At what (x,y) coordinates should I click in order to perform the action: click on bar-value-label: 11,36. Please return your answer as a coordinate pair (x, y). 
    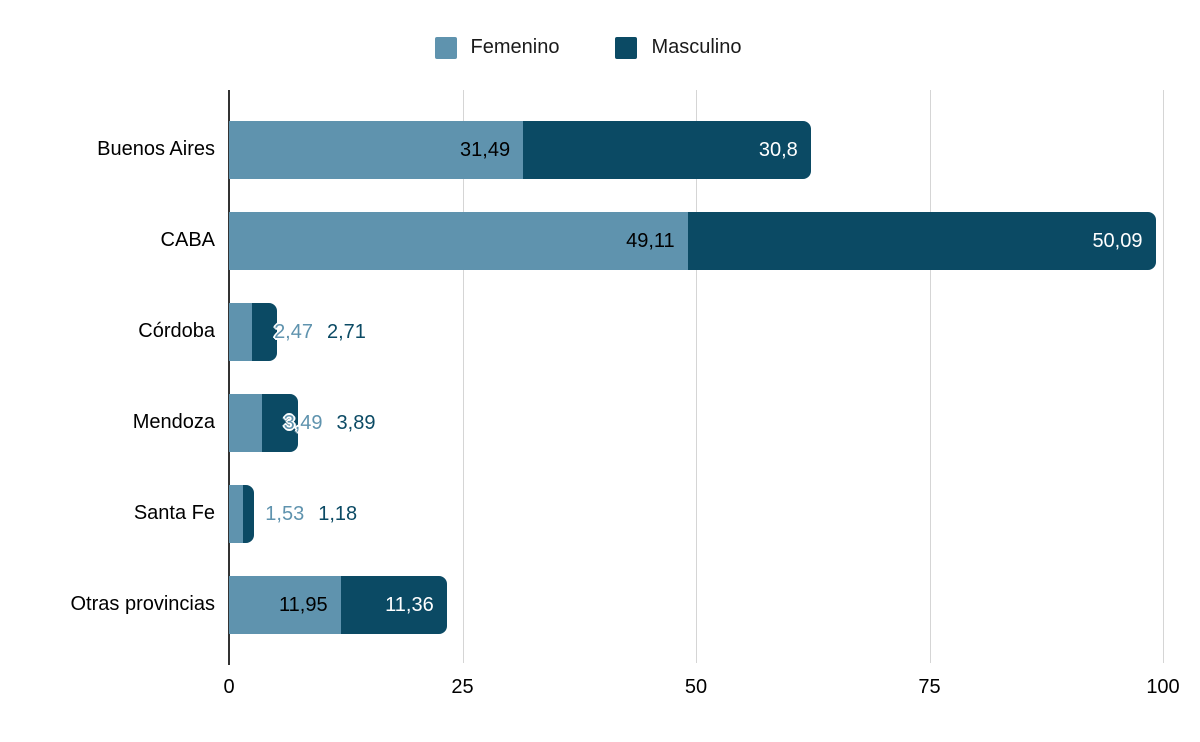
    Looking at the image, I should click on (409, 605).